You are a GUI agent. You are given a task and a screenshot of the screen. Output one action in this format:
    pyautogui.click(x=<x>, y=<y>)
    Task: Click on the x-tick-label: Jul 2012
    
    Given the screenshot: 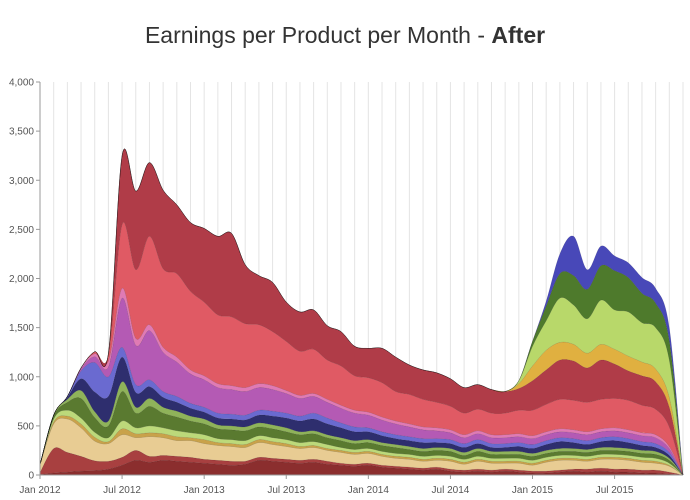 What is the action you would take?
    pyautogui.click(x=122, y=490)
    